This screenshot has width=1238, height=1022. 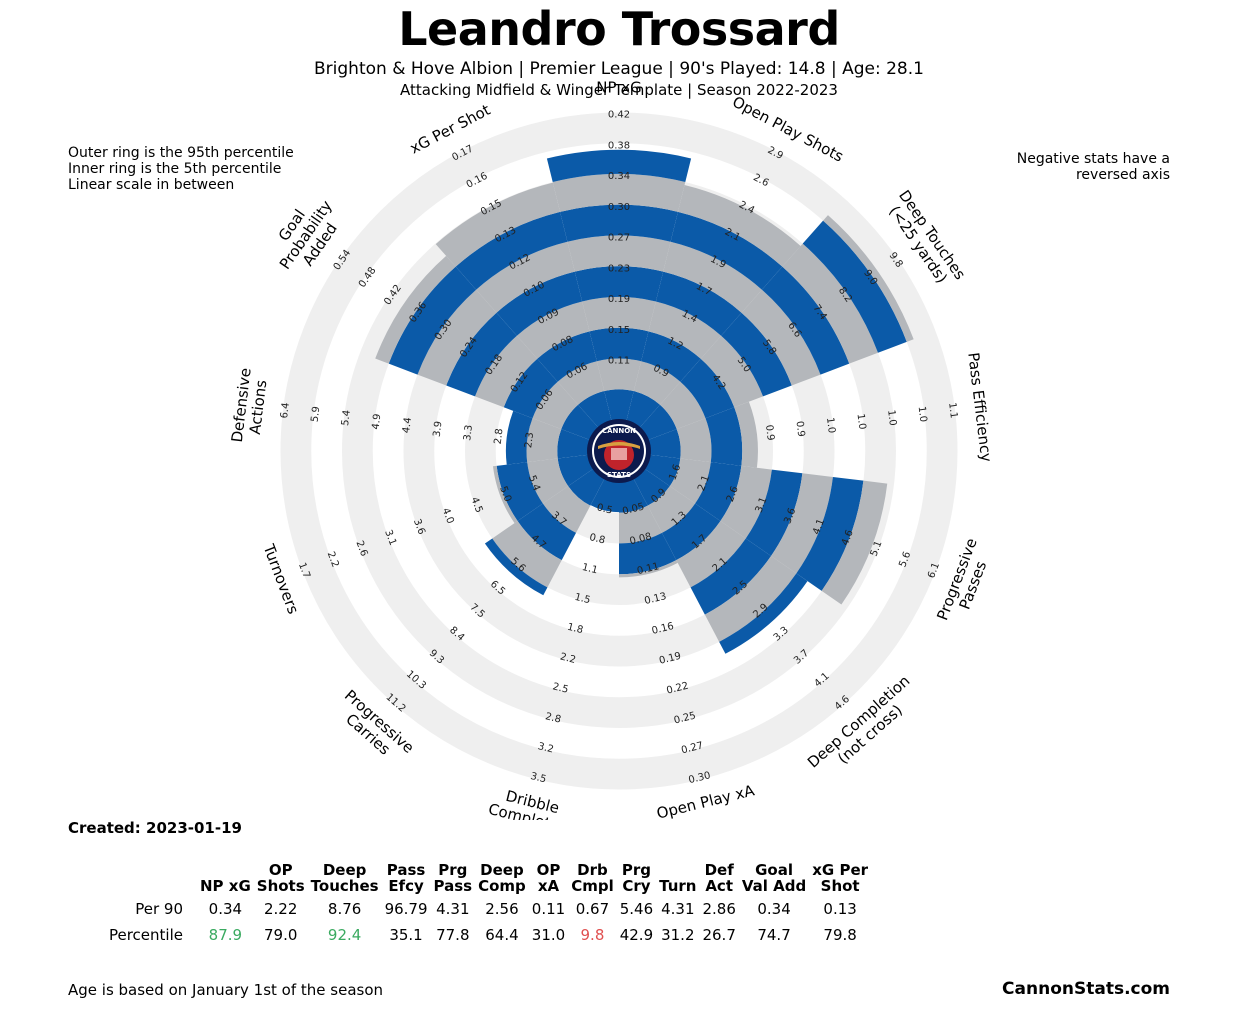 What do you see at coordinates (1086, 989) in the screenshot?
I see `brand-link: CannonStats.com` at bounding box center [1086, 989].